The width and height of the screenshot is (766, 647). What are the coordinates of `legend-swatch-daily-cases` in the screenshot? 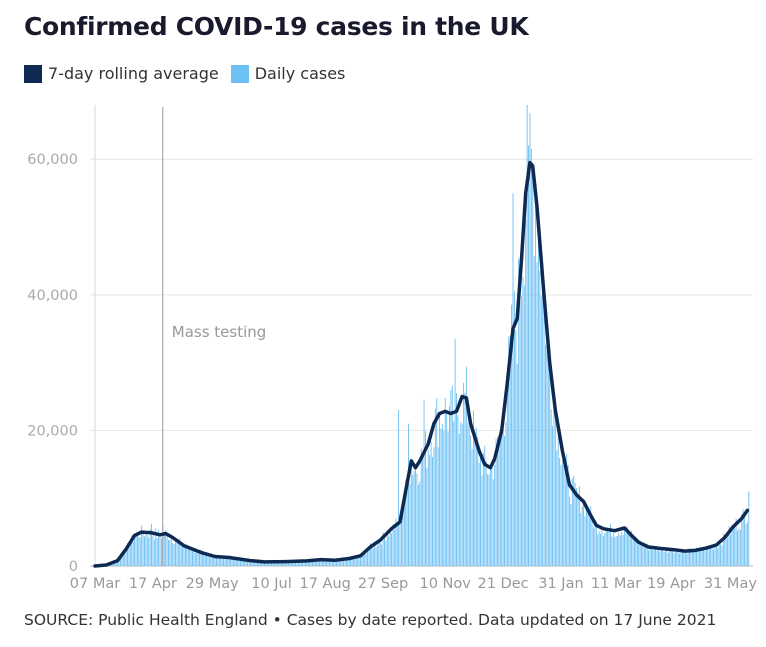 It's located at (239, 73).